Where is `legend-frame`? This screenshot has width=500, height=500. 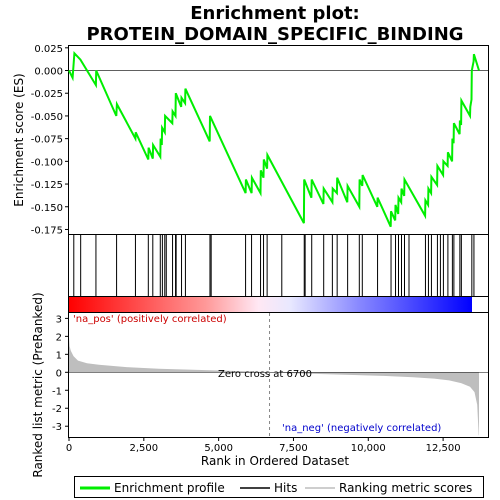
legend-frame is located at coordinates (279, 487).